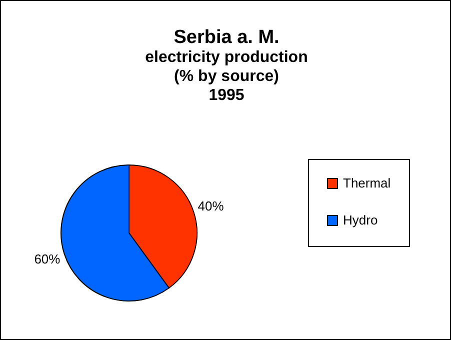 The width and height of the screenshot is (453, 342). Describe the element at coordinates (360, 220) in the screenshot. I see `legend-label: Hydro` at that location.